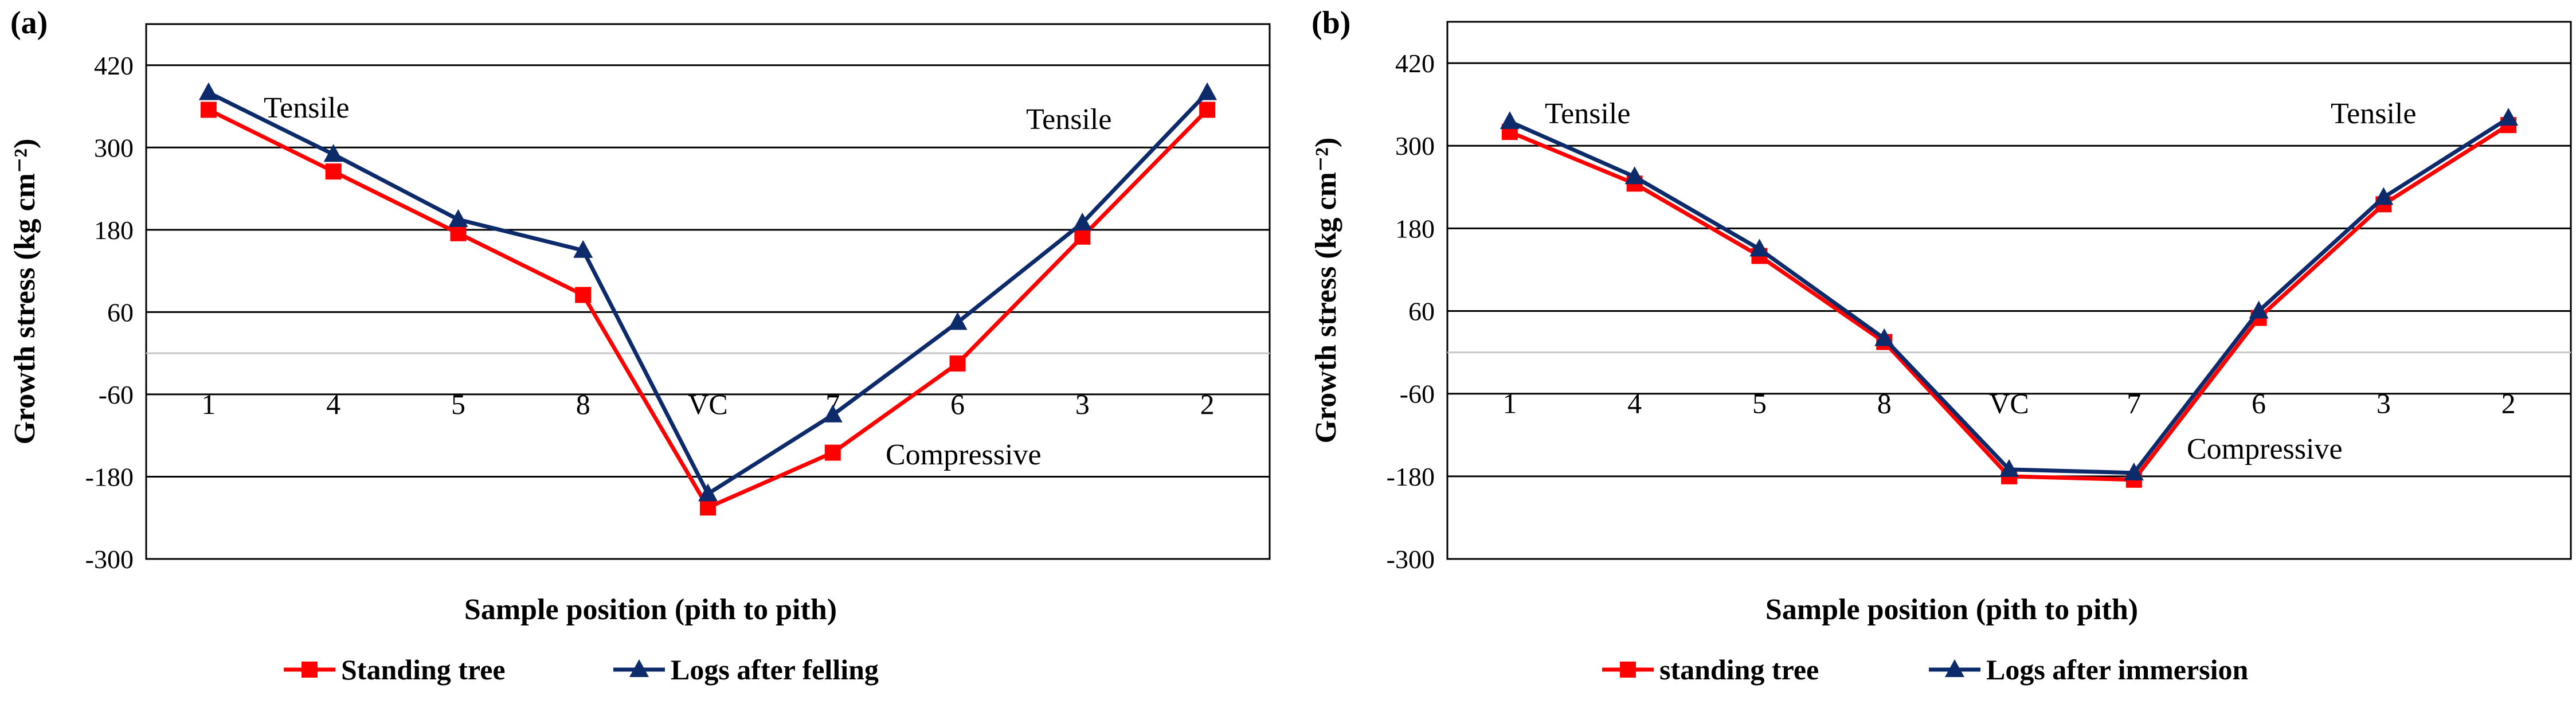  I want to click on legend: standing tree Logs after immersion, so click(1925, 670).